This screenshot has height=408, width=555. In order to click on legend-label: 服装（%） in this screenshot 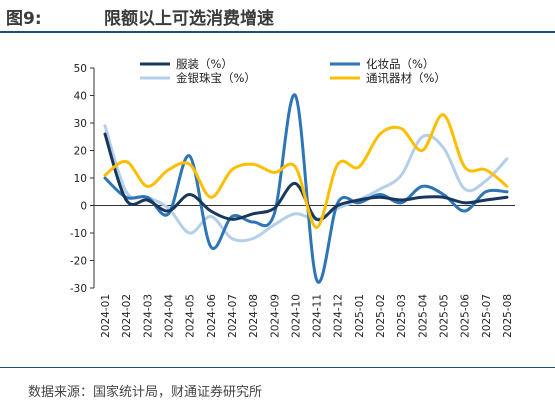, I will do `click(204, 64)`.